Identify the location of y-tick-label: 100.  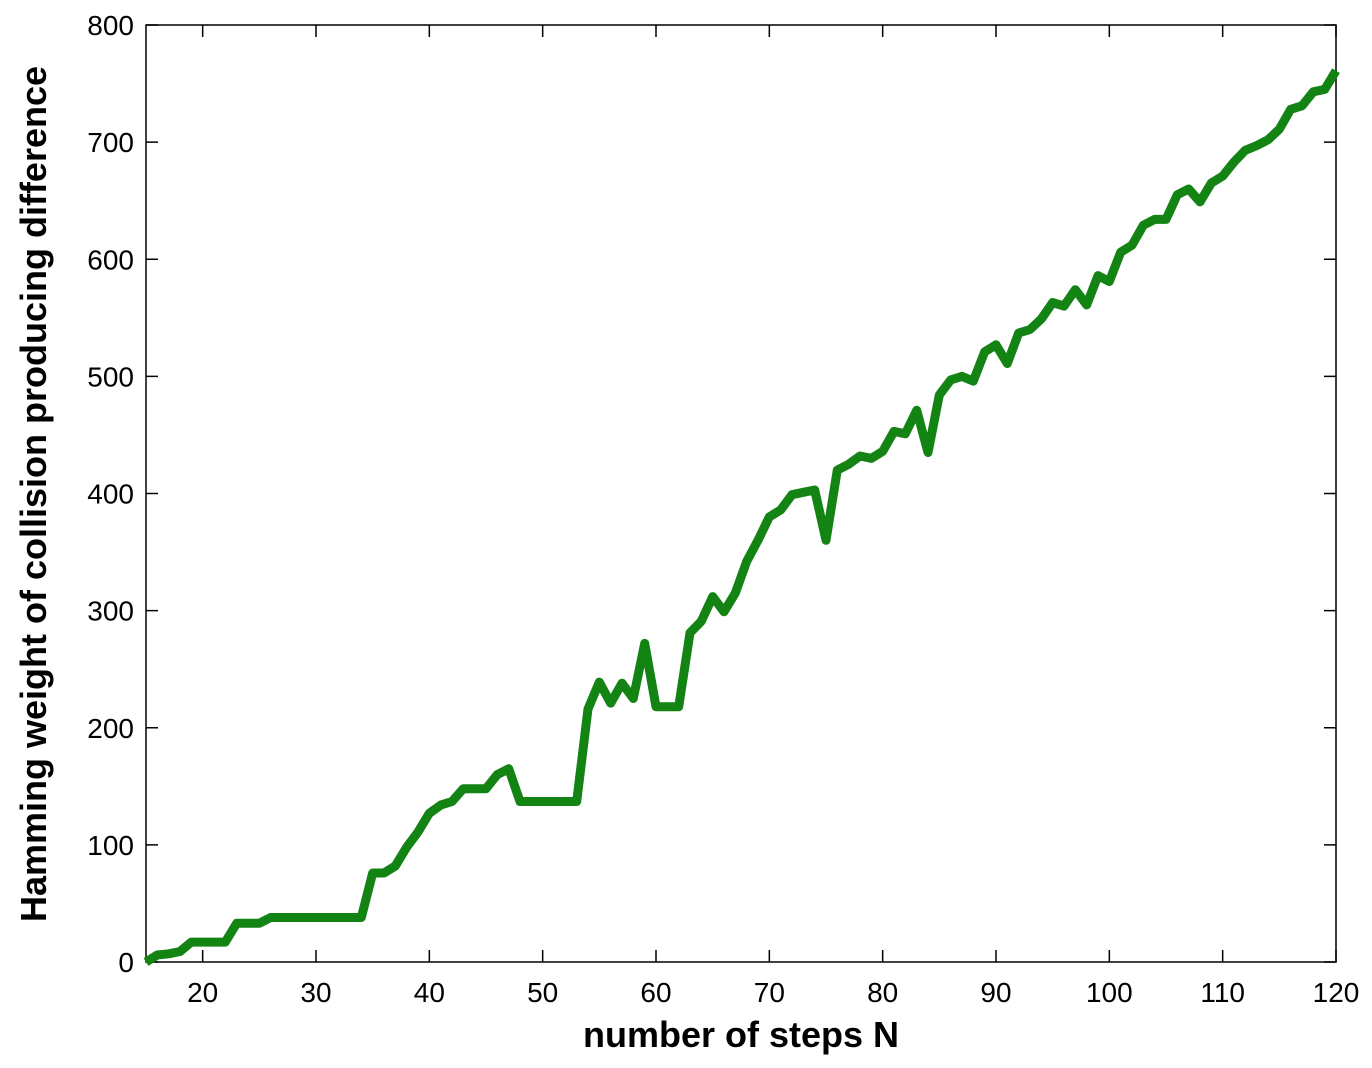
(110, 845).